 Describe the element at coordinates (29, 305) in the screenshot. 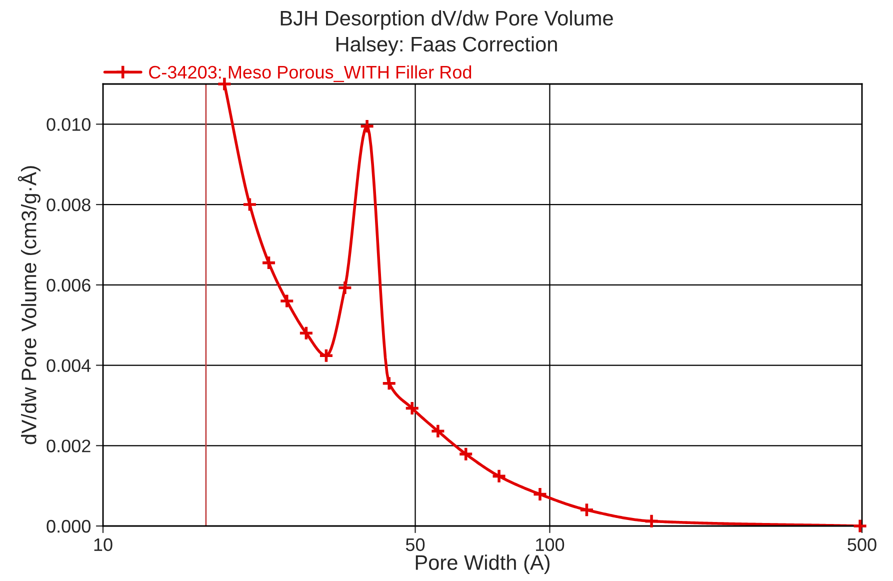

I see `y-axis-title: dV/dw Pore Volume (cm3/g·Å)` at that location.